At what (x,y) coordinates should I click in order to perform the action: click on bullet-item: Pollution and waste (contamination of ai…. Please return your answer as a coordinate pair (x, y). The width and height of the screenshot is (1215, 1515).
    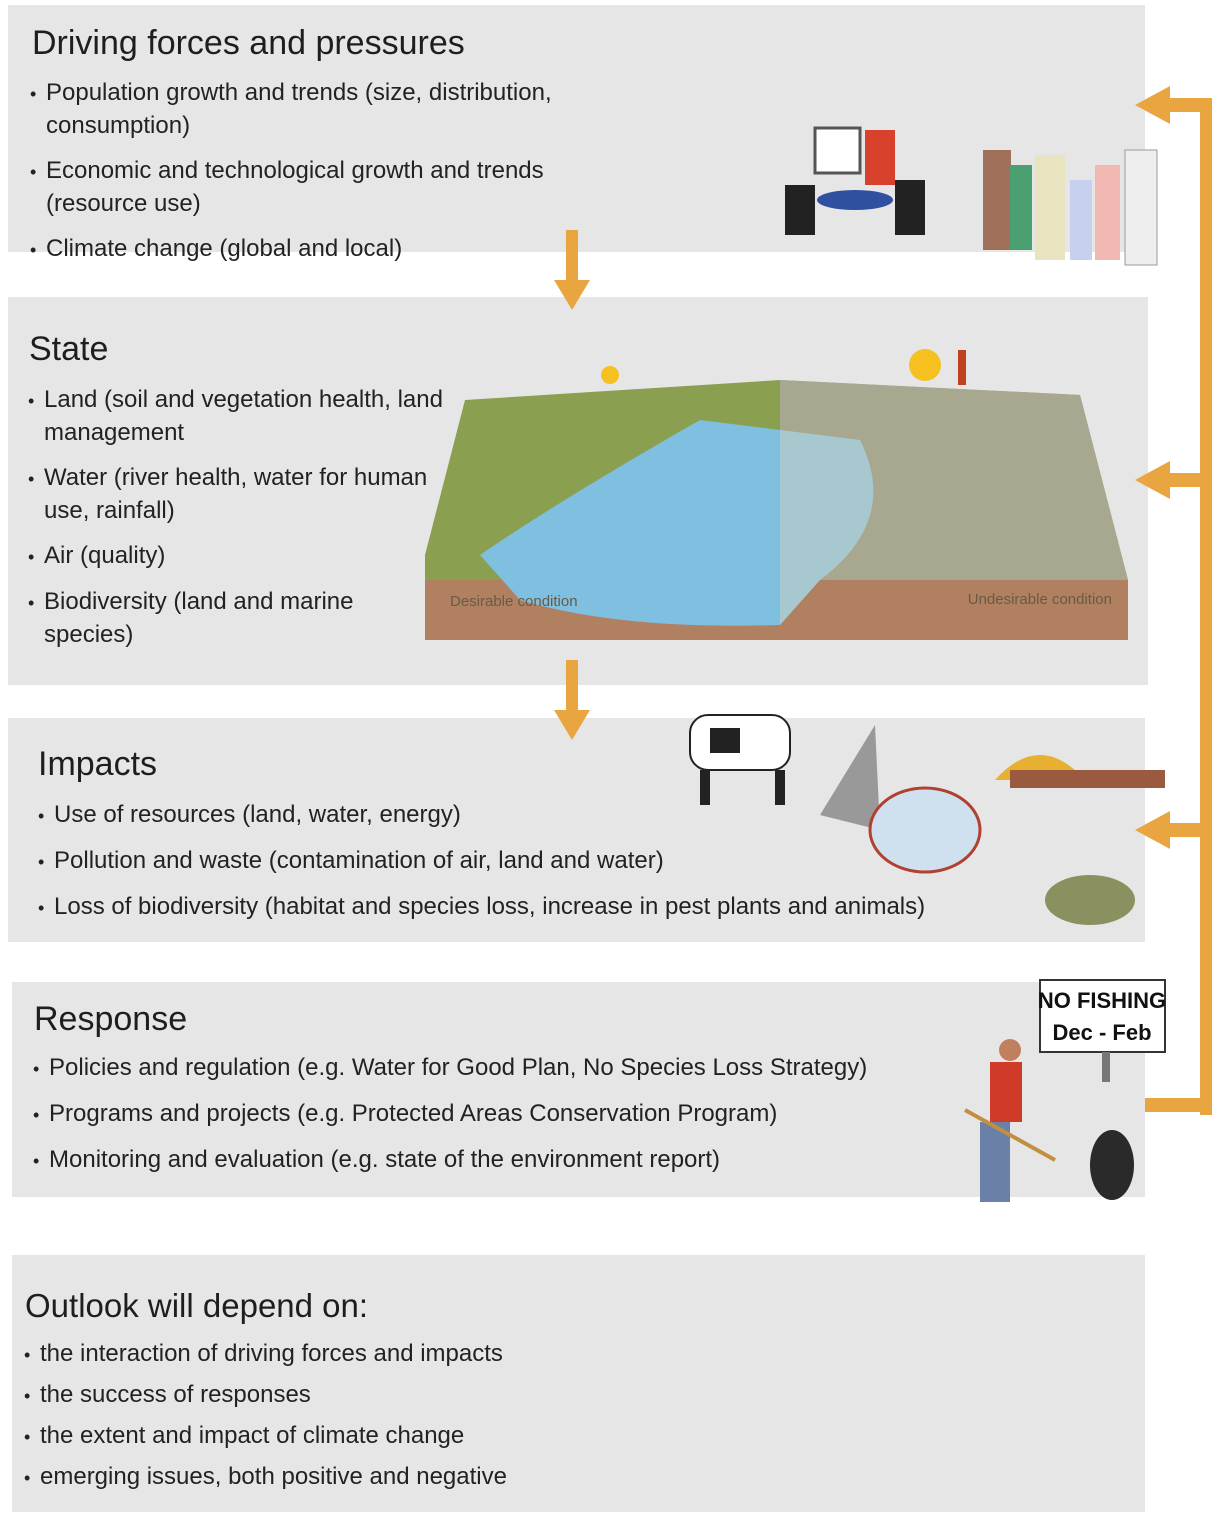
    Looking at the image, I should click on (563, 861).